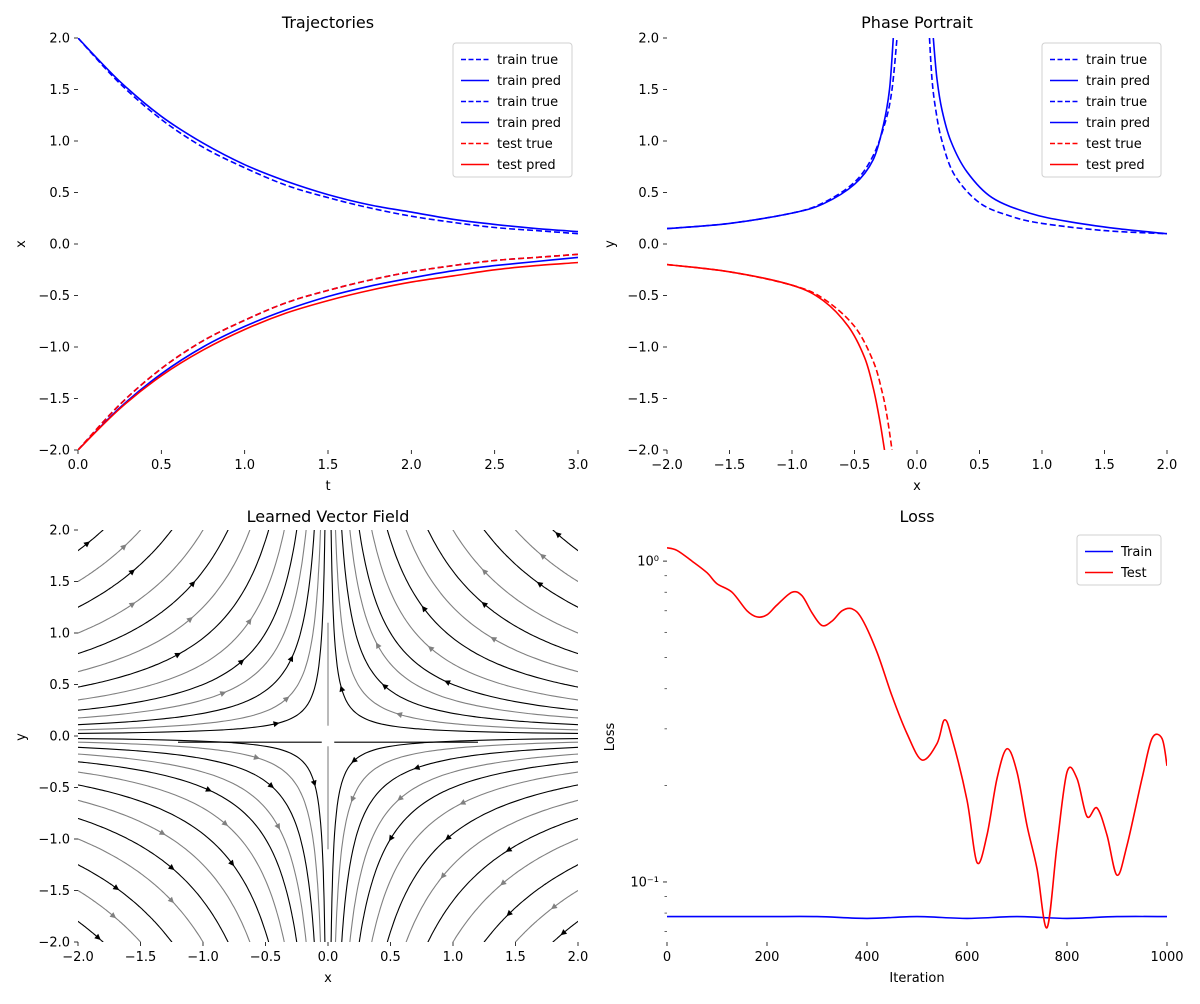  What do you see at coordinates (59, 39) in the screenshot?
I see `y-tick-label: 2.0` at bounding box center [59, 39].